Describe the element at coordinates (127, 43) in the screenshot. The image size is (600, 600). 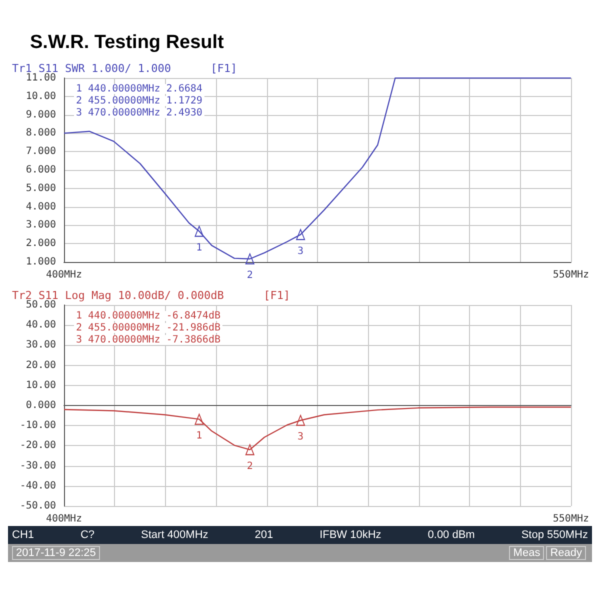
I see `chart-title: S.W.R. Testing Result` at that location.